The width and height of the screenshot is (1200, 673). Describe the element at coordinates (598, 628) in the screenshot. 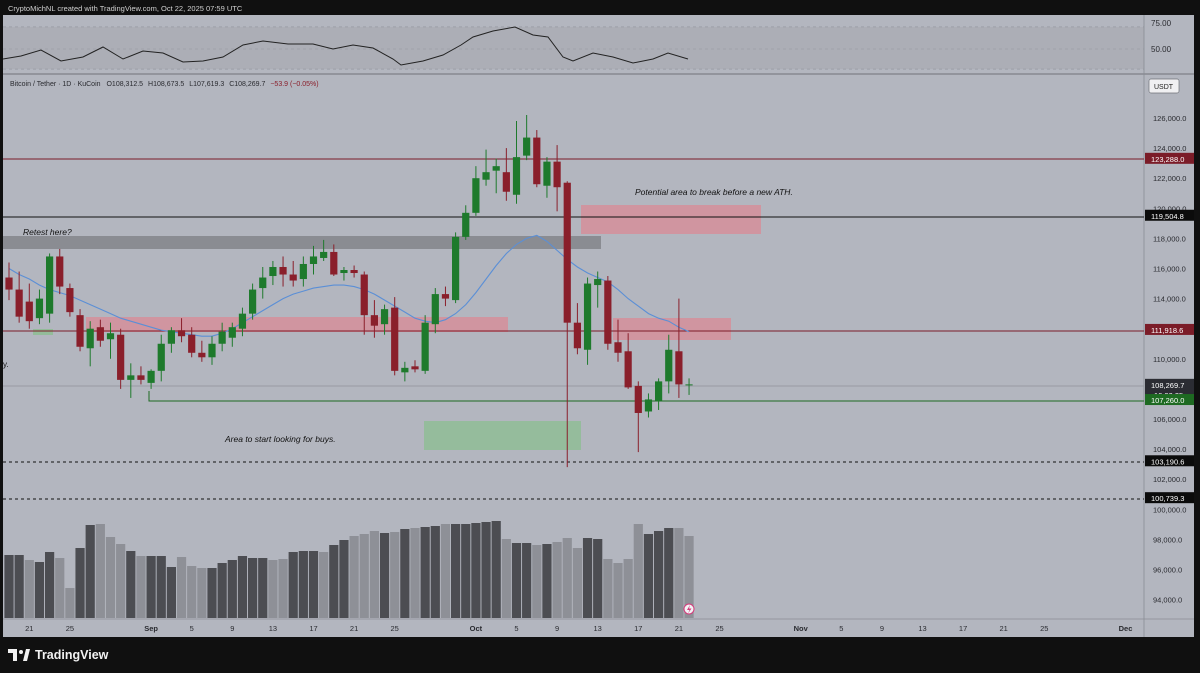

I see `time-tick: 13` at that location.